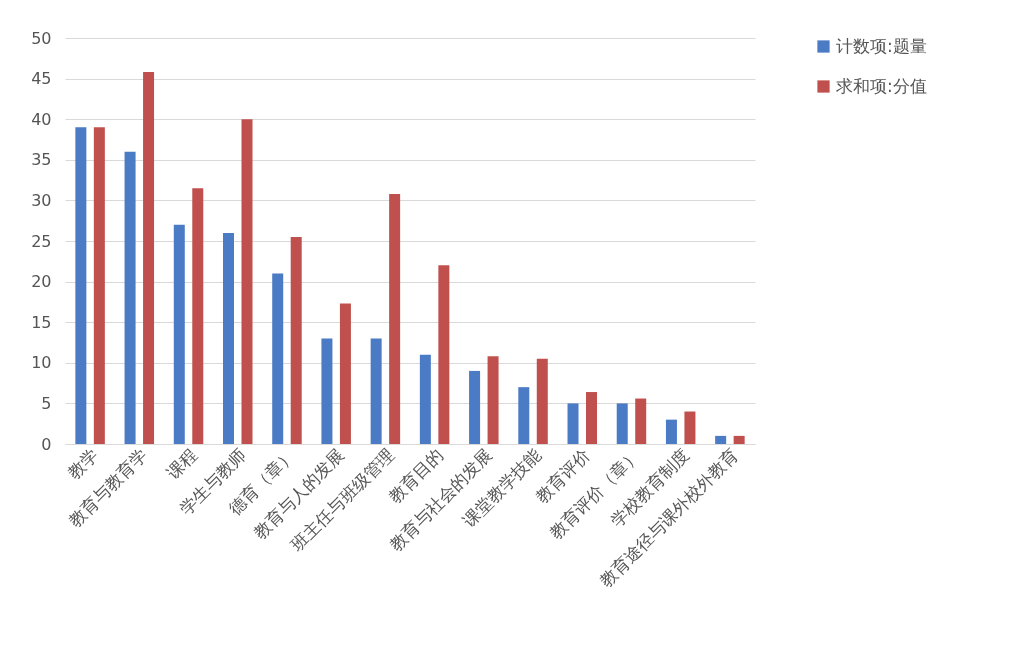 This screenshot has width=1024, height=658. Describe the element at coordinates (41, 241) in the screenshot. I see `y-tick-label: 25` at that location.